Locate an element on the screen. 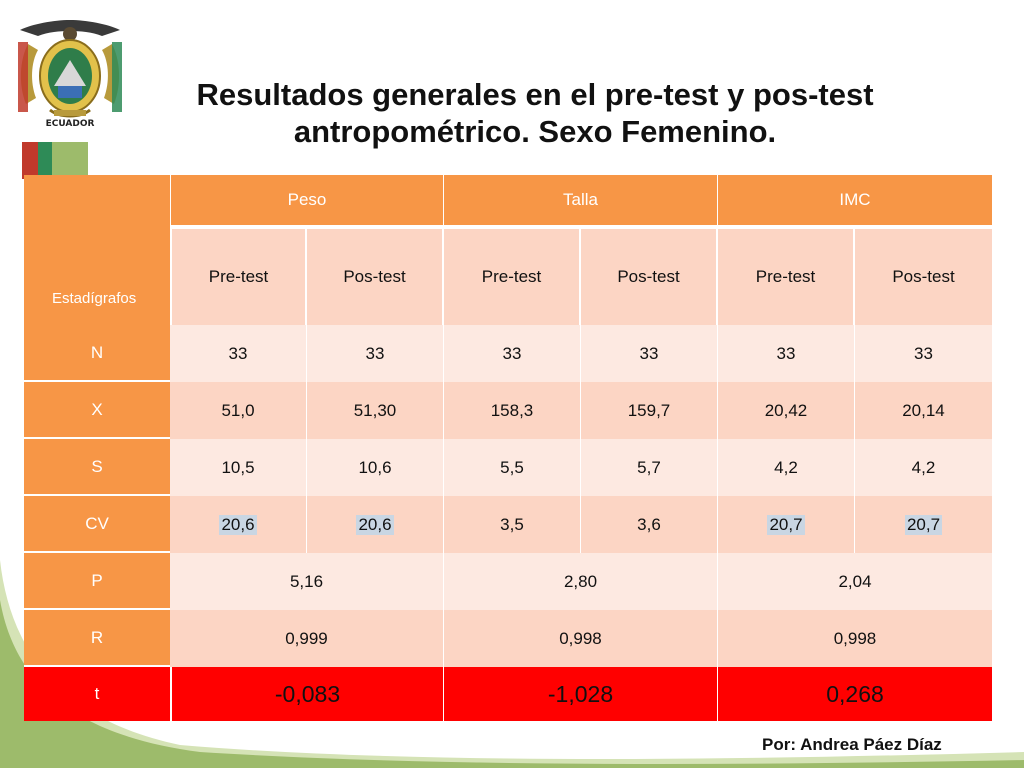 The width and height of the screenshot is (1024, 768). title-line-2: antropométrico. Sexo Femenino. is located at coordinates (535, 131).